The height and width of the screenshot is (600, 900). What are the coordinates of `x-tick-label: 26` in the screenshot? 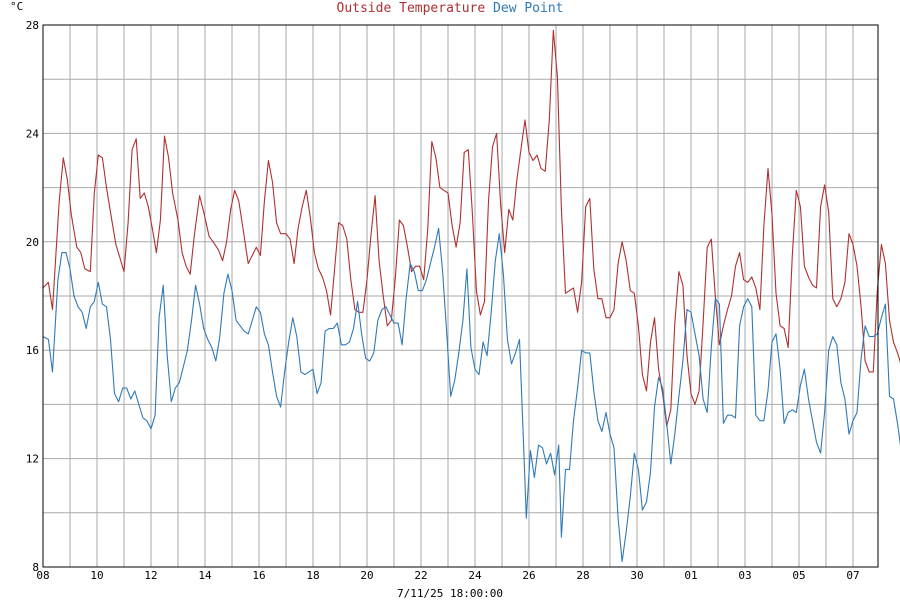 It's located at (528, 575).